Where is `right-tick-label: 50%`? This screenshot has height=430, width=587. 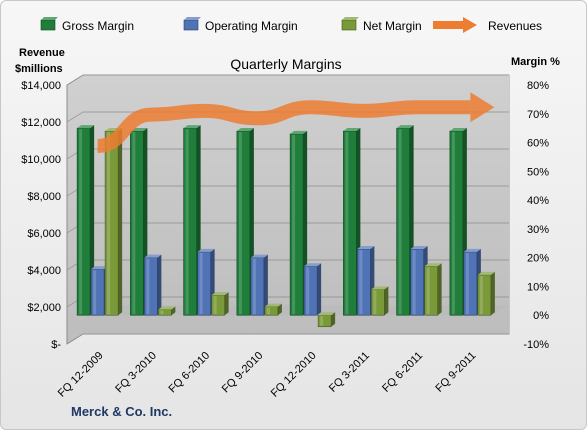 right-tick-label: 50% is located at coordinates (538, 172).